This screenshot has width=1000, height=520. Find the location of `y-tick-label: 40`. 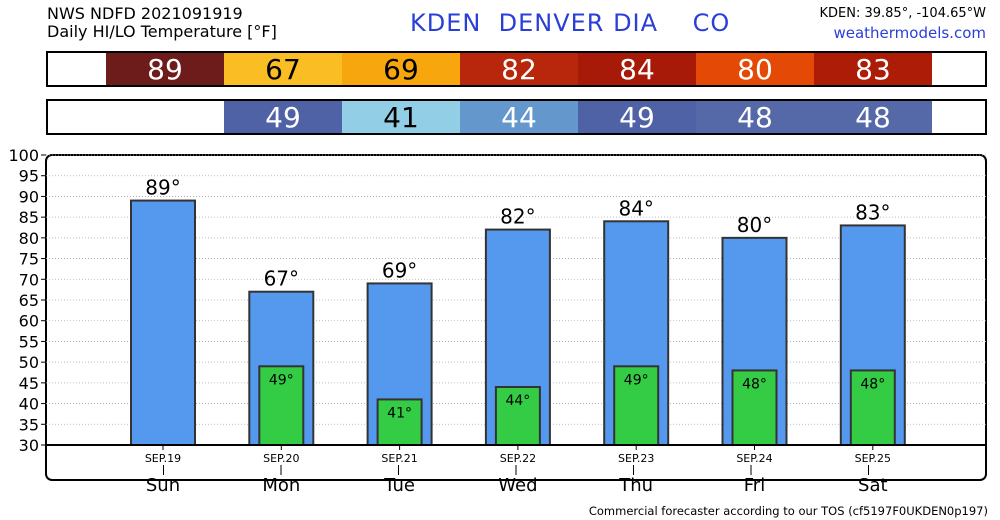

y-tick-label: 40 is located at coordinates (29, 404).